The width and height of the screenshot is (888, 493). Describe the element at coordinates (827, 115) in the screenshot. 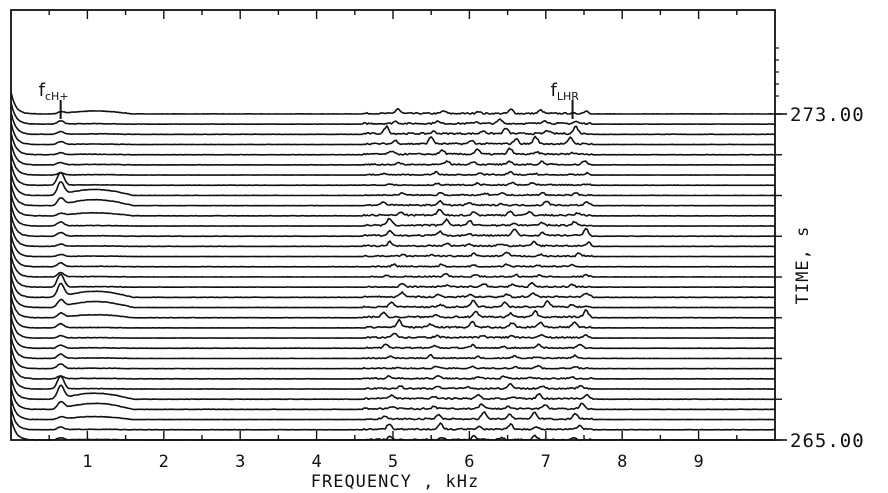

I see `y-tick-label: 273.00` at that location.